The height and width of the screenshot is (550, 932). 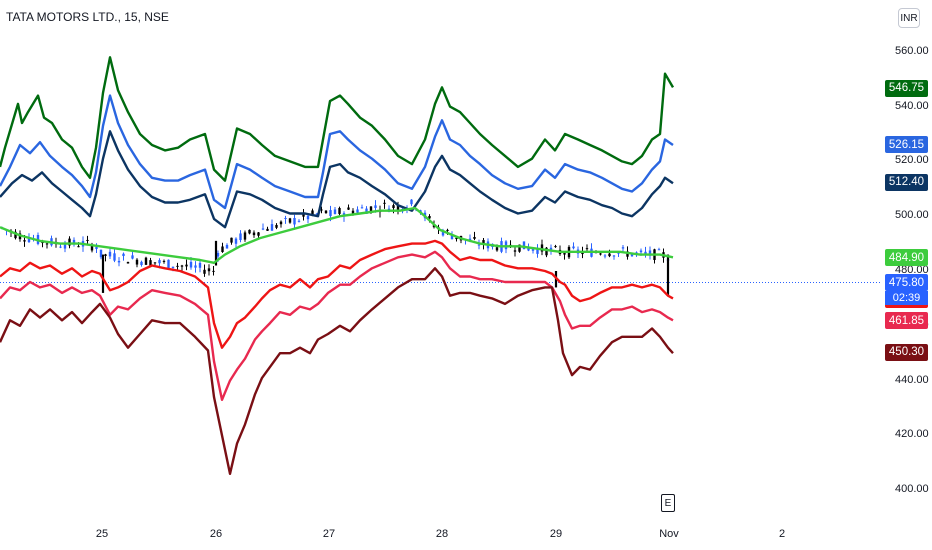 What do you see at coordinates (912, 379) in the screenshot?
I see `y-tick-label: 440.00` at bounding box center [912, 379].